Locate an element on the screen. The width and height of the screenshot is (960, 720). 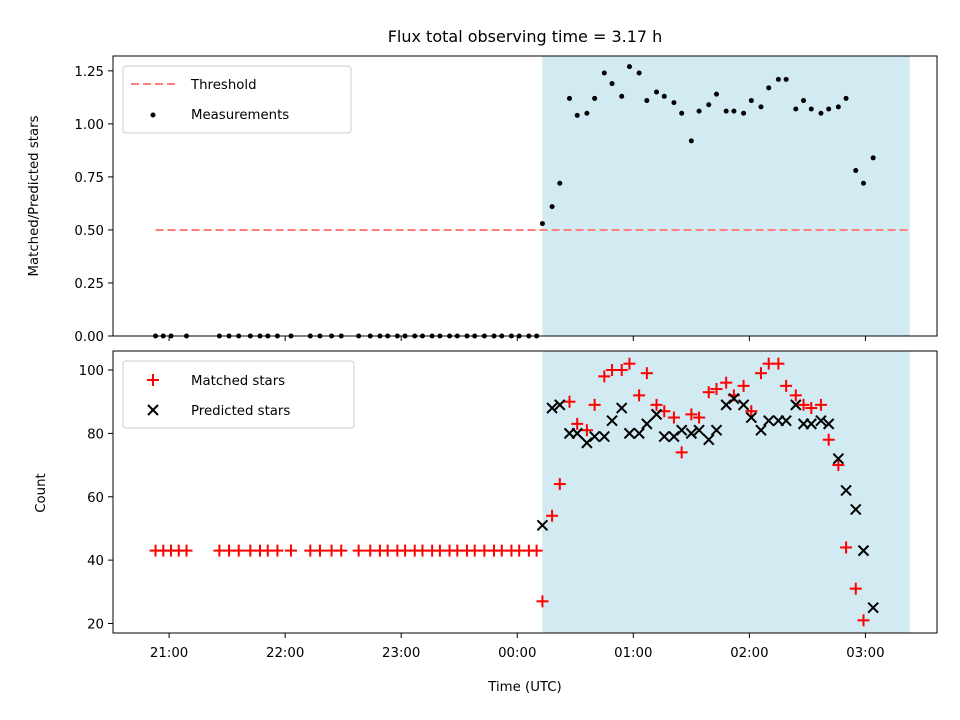
y-axis-label: Count is located at coordinates (41, 493).